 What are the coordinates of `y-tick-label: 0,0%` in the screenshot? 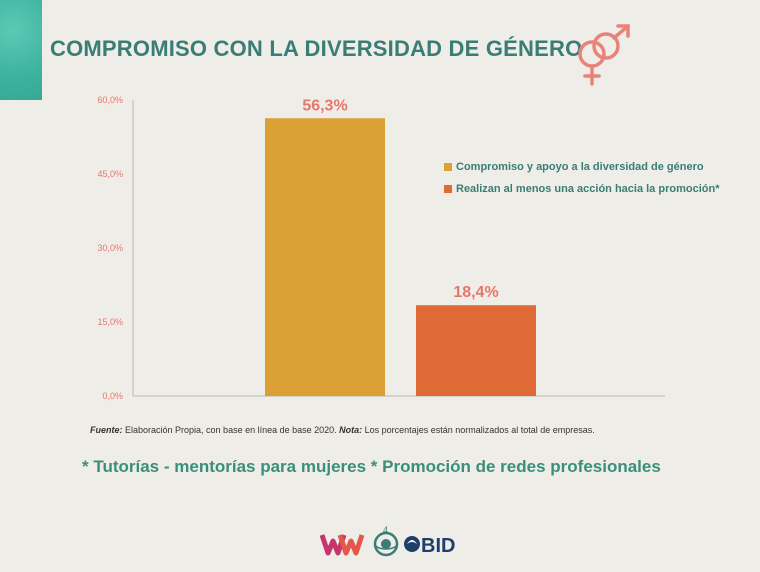 It's located at (112, 396).